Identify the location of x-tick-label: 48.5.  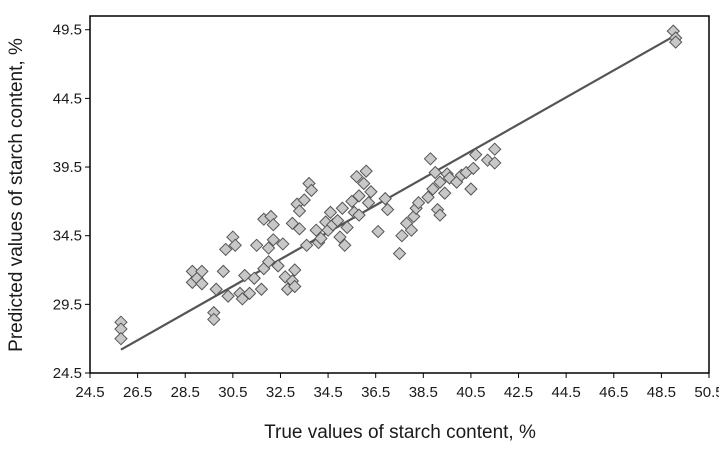
(661, 392).